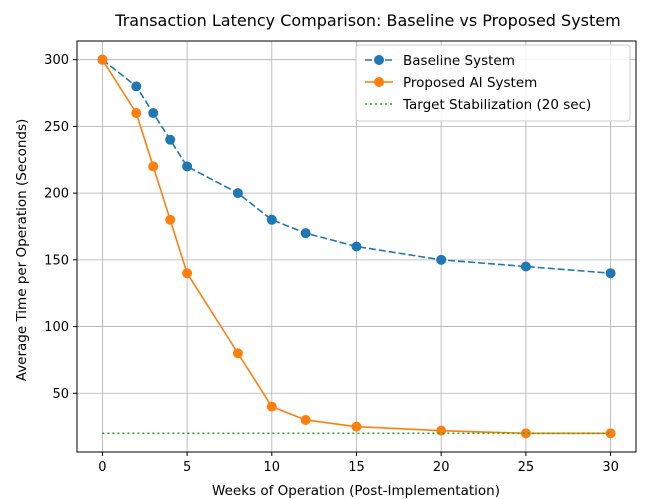 This screenshot has height=499, width=666. I want to click on x-tick-label: 20, so click(441, 467).